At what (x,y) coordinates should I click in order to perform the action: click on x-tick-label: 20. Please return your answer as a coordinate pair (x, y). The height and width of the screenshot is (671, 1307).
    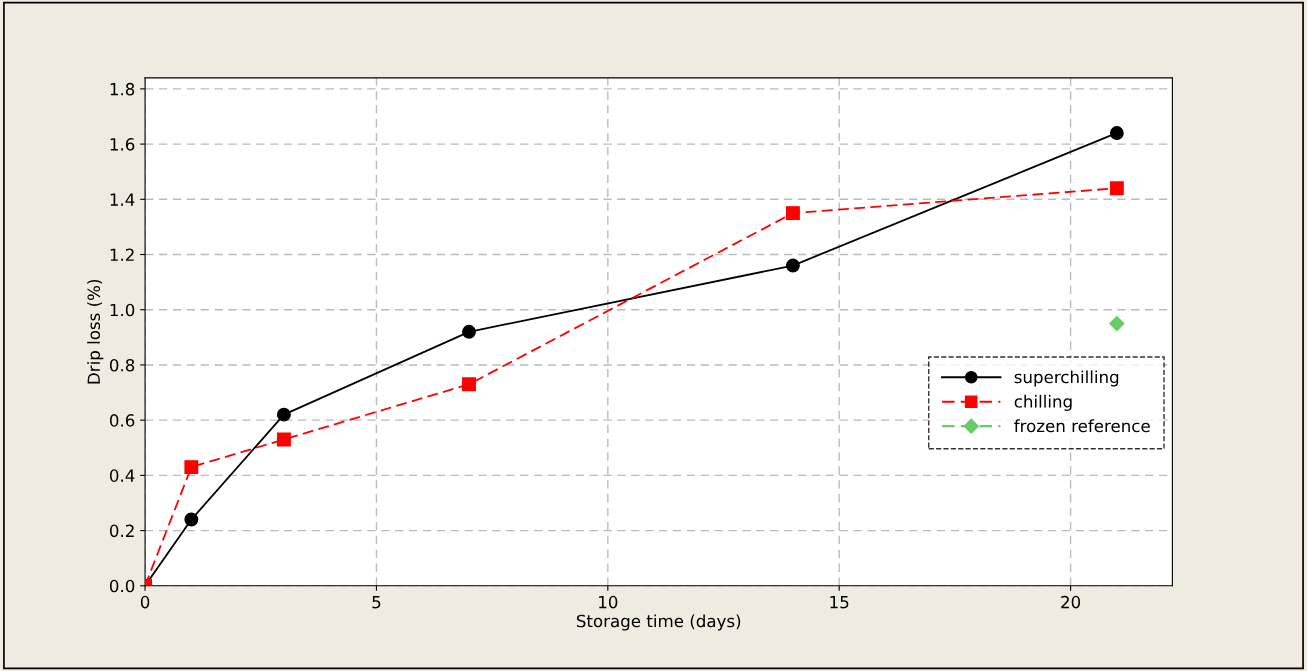
    Looking at the image, I should click on (1071, 602).